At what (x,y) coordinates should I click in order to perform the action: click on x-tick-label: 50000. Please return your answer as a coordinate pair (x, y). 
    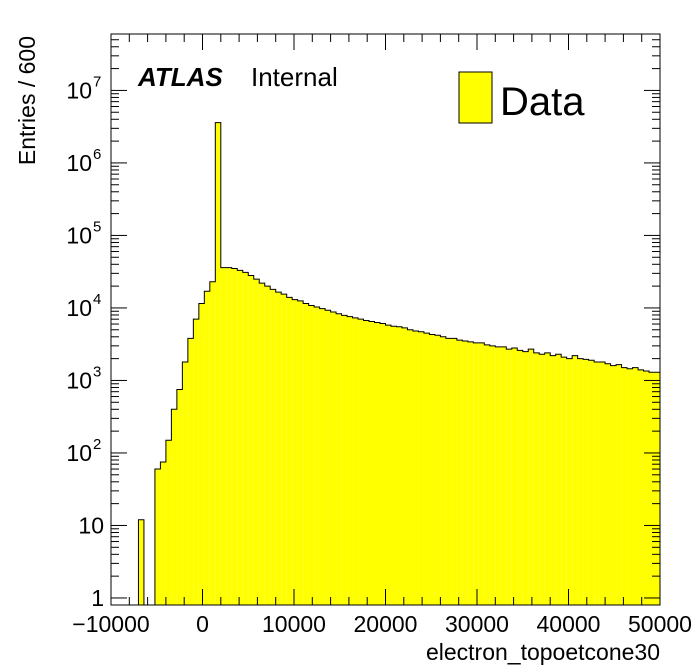
    Looking at the image, I should click on (660, 624).